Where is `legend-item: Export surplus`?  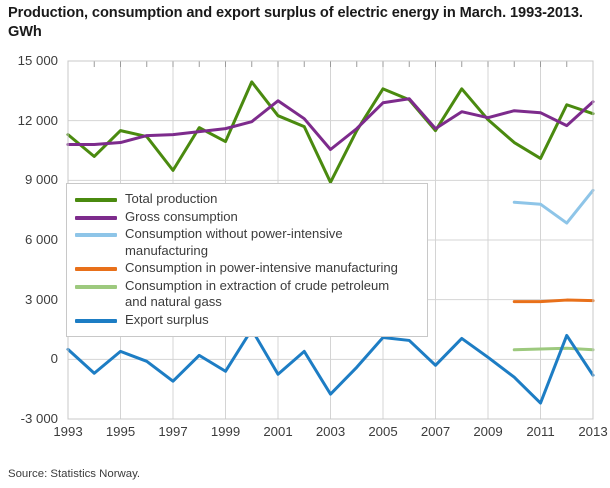
legend-item: Export surplus is located at coordinates (247, 320).